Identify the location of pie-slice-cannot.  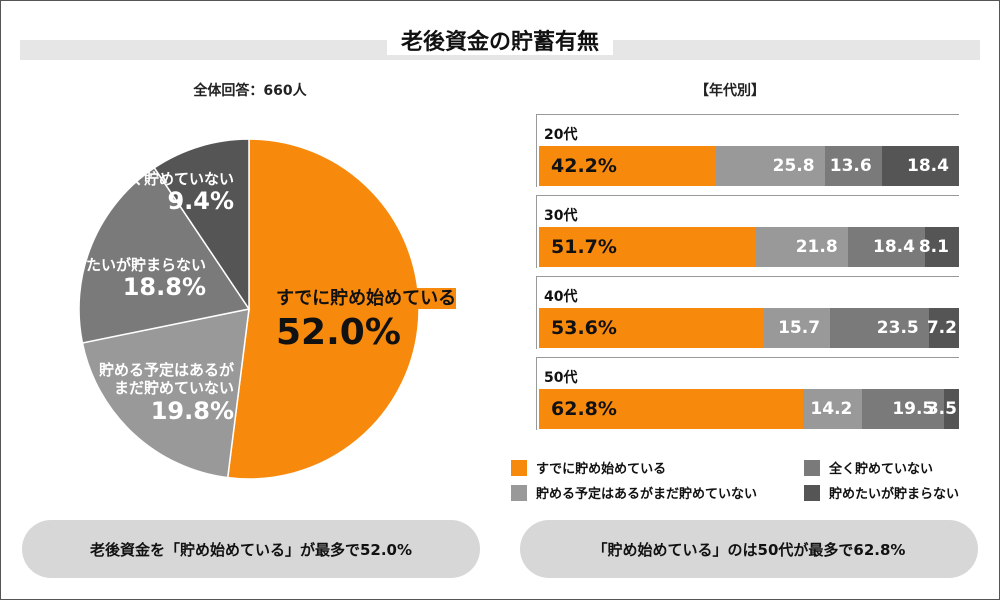
(164, 255).